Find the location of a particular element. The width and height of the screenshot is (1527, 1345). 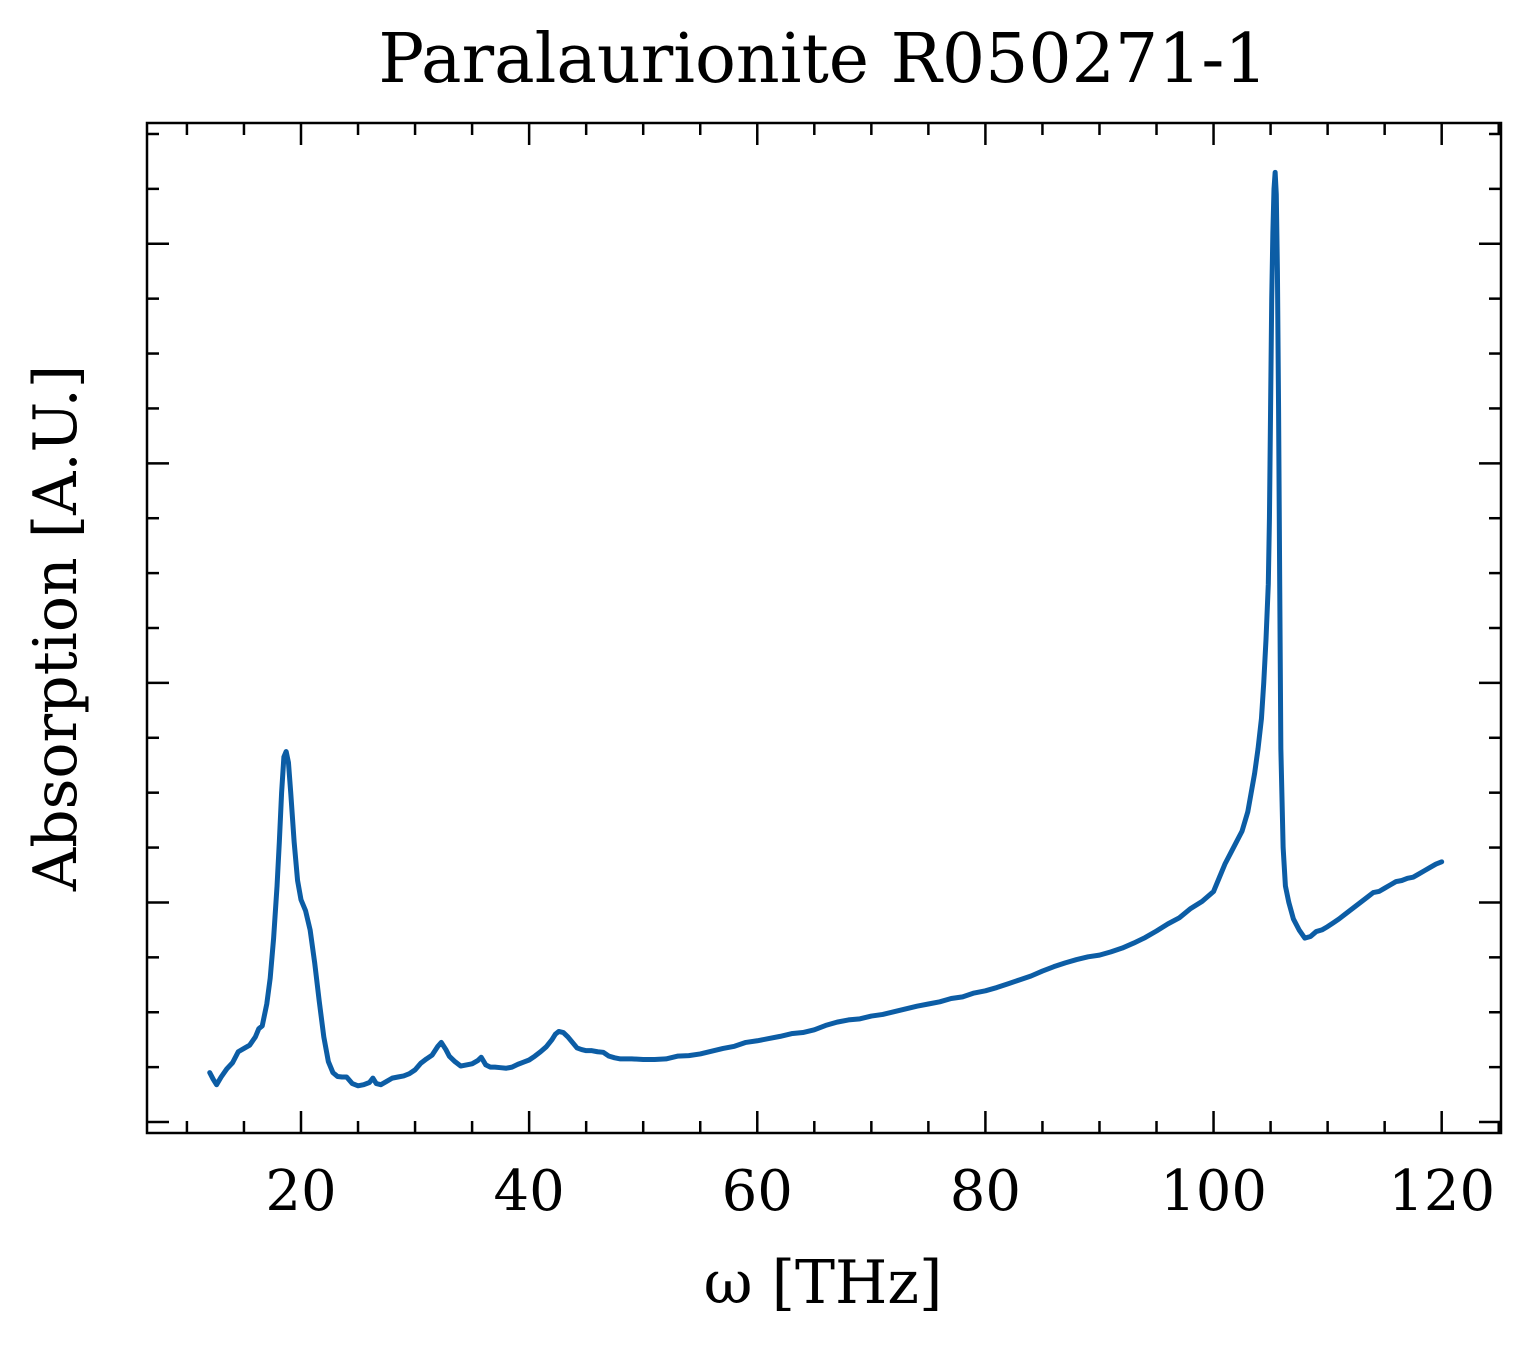

chart-title: Paralaurionite R050271-1 is located at coordinates (822, 59).